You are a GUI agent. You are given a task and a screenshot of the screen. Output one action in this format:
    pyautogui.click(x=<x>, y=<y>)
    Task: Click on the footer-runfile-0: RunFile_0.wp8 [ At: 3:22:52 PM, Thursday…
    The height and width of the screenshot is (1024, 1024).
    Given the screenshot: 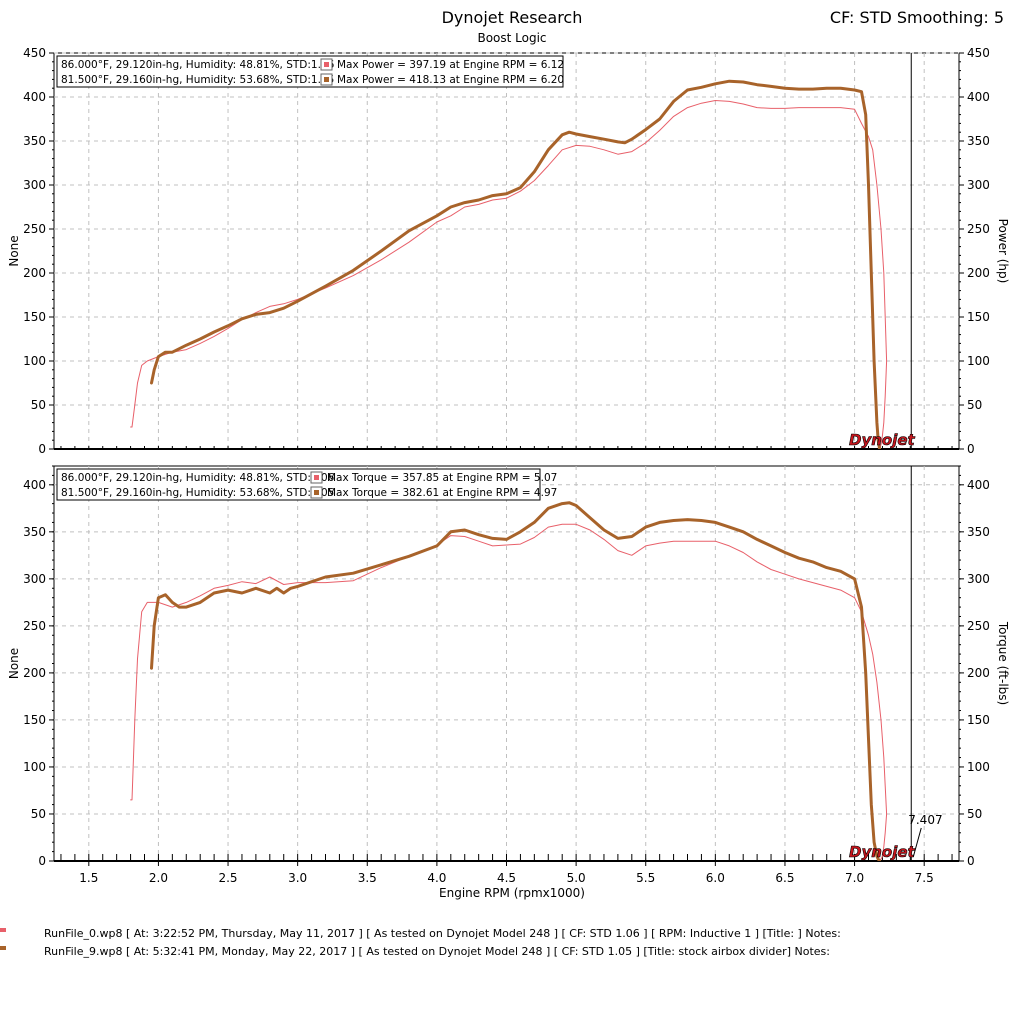 What is the action you would take?
    pyautogui.click(x=442, y=933)
    